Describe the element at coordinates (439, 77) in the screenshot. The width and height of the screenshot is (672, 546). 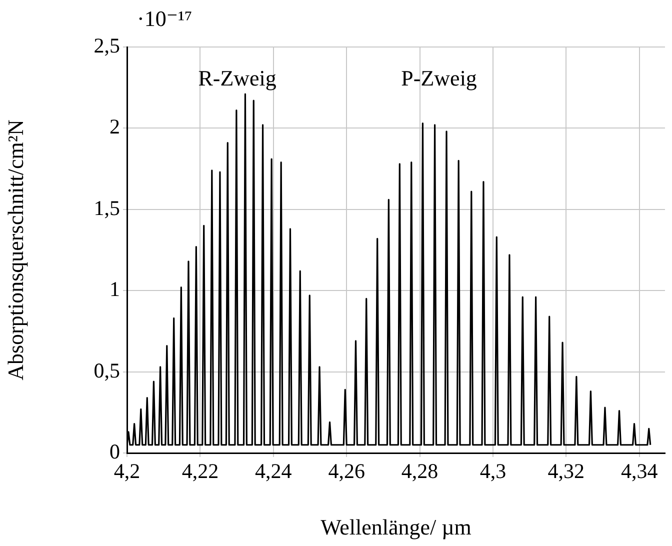
I see `annotation: P-Zweig` at that location.